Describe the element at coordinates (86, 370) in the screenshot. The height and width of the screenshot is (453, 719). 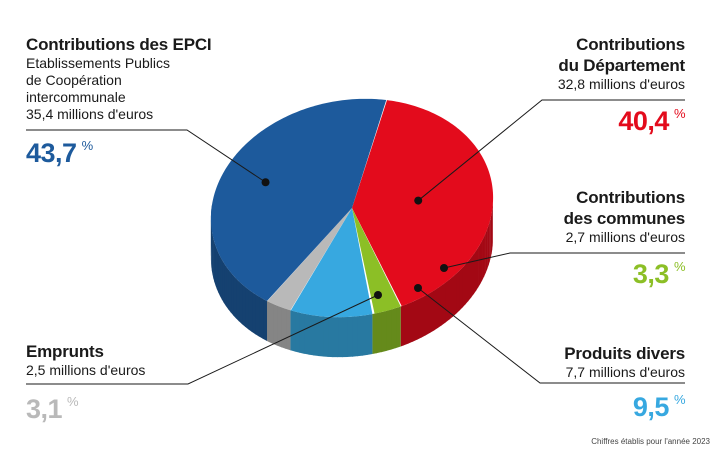
I see `emprunts-amount: 2,5 millions d'euros` at that location.